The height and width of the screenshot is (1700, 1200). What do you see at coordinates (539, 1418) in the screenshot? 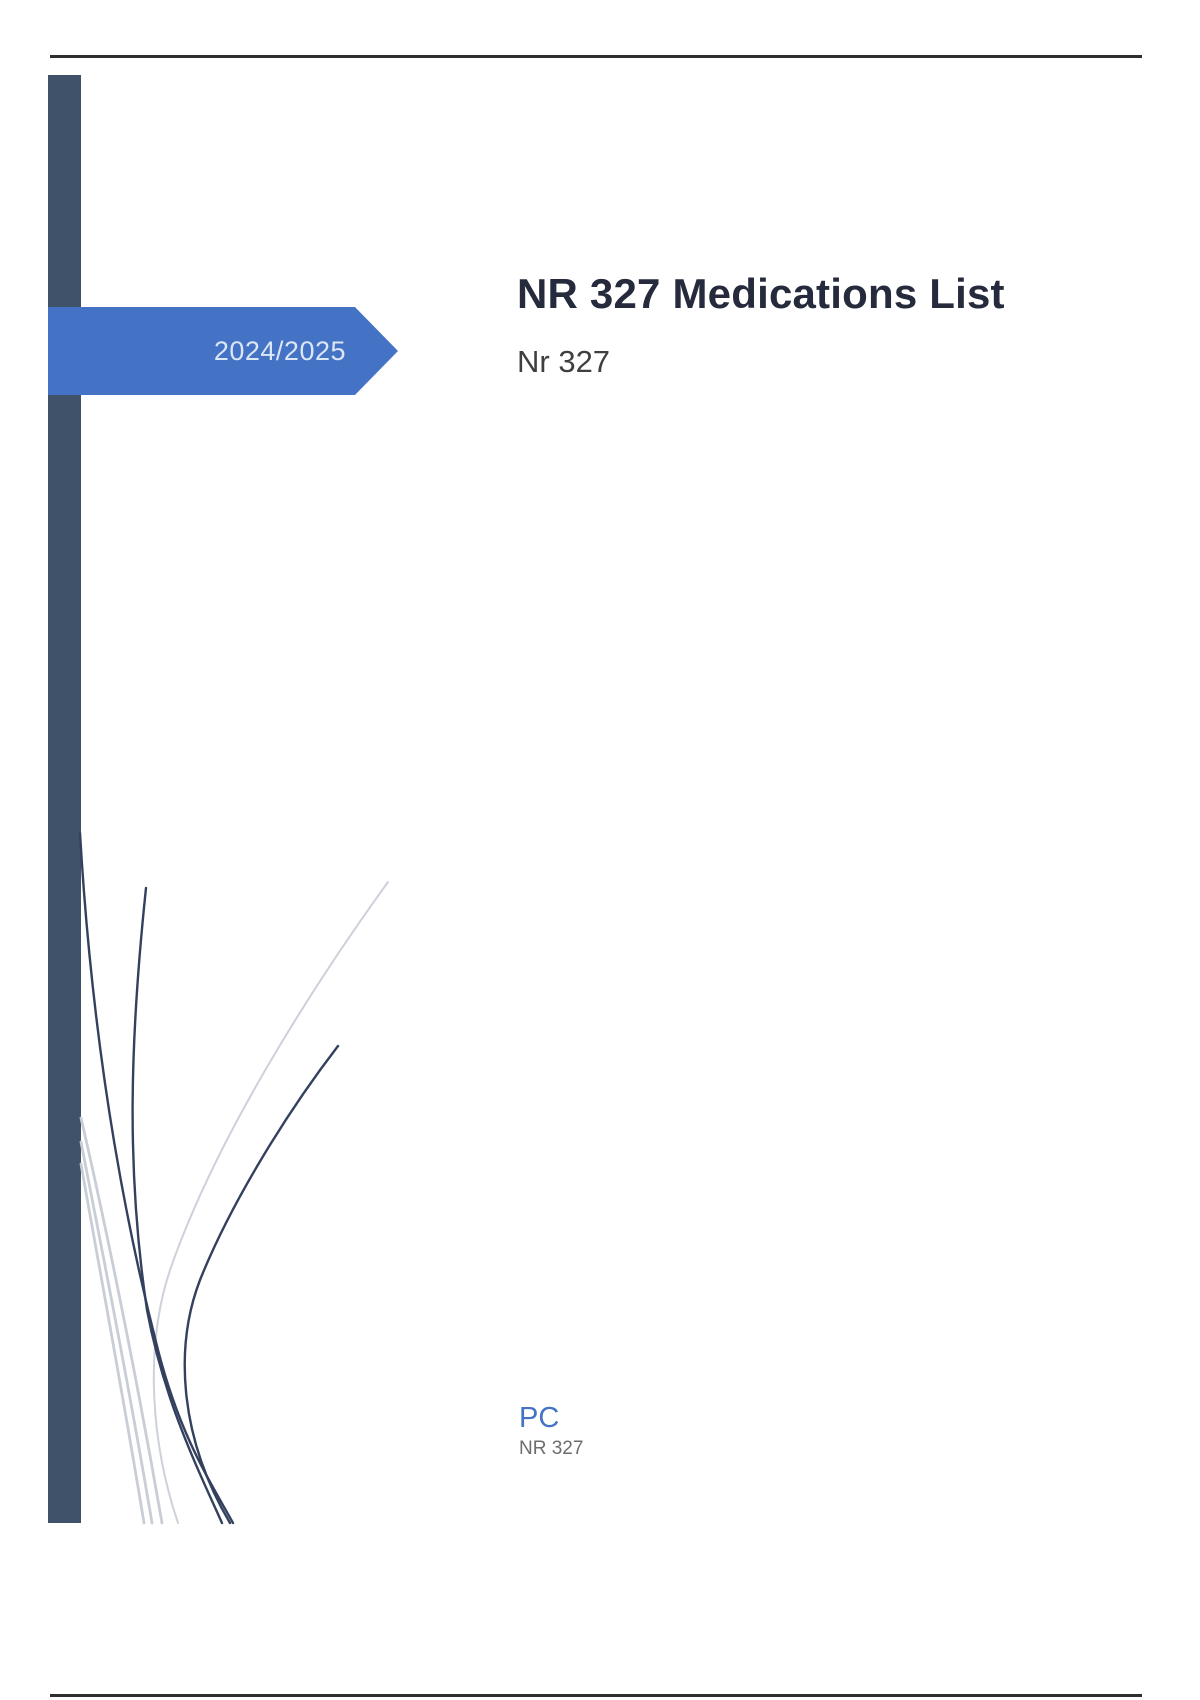
I see `author-label: PC` at bounding box center [539, 1418].